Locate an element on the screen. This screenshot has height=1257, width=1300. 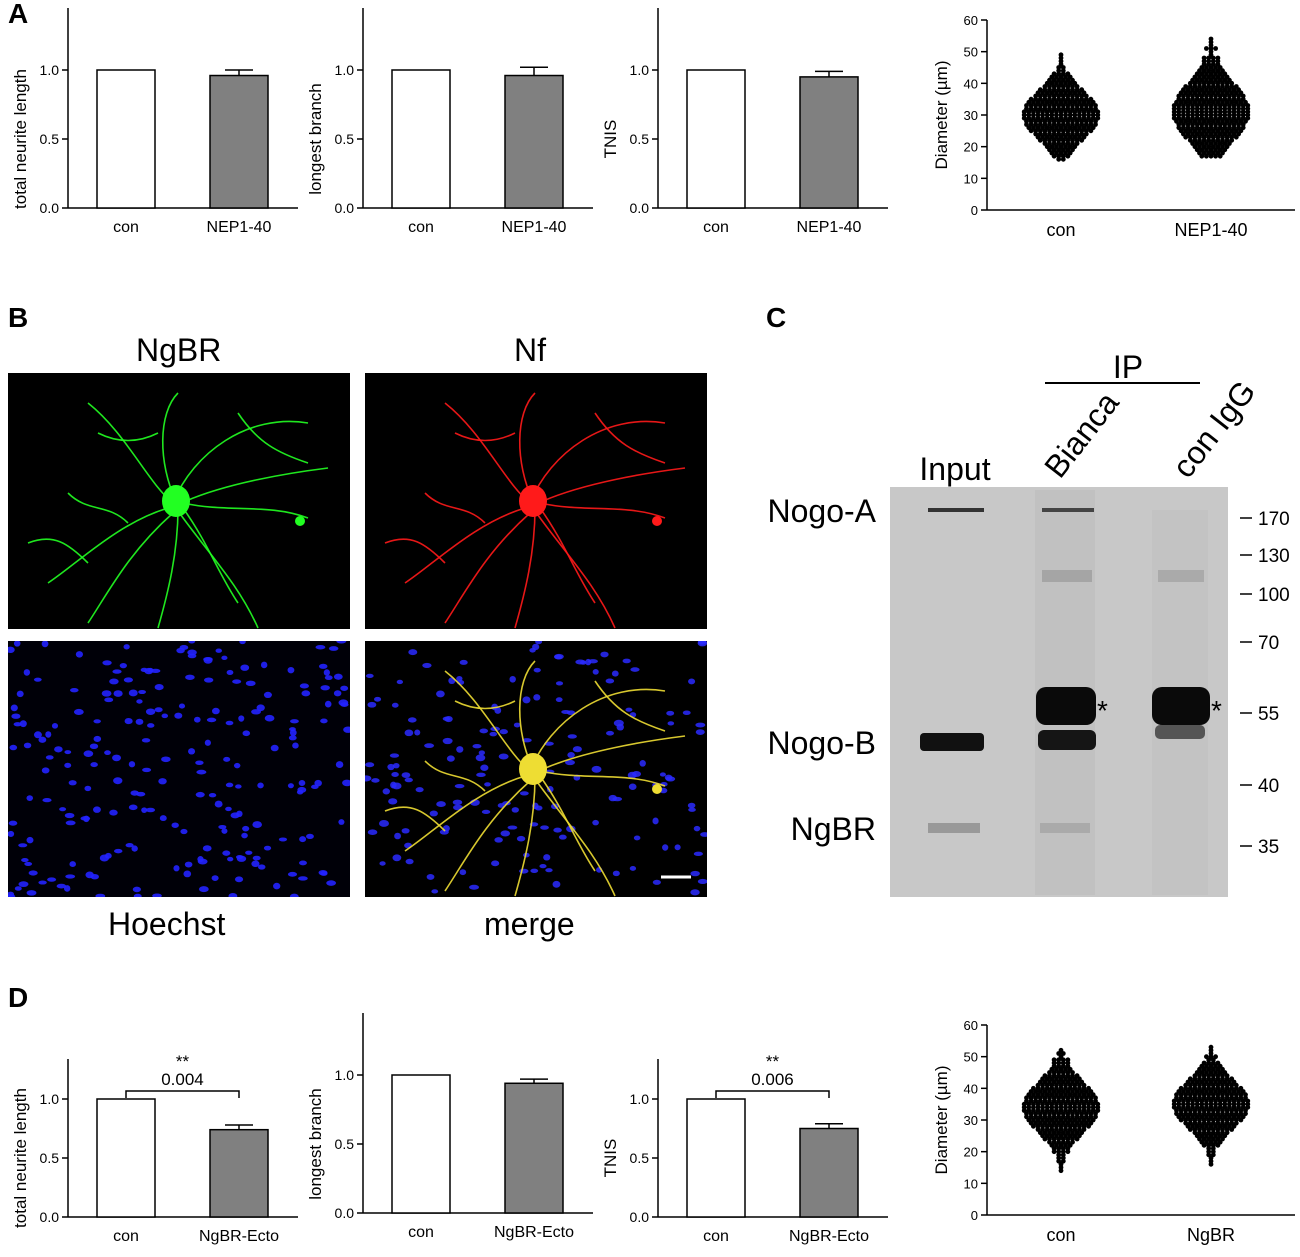
band-bianca-ngbr is located at coordinates (1065, 828).